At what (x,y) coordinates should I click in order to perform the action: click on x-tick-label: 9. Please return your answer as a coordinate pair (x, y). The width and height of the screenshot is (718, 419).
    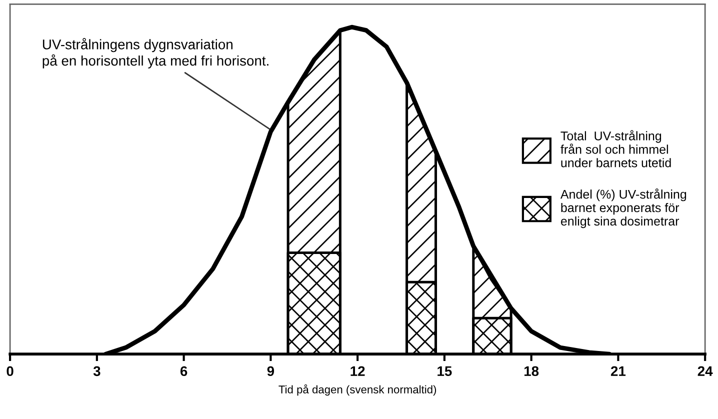
    Looking at the image, I should click on (270, 371).